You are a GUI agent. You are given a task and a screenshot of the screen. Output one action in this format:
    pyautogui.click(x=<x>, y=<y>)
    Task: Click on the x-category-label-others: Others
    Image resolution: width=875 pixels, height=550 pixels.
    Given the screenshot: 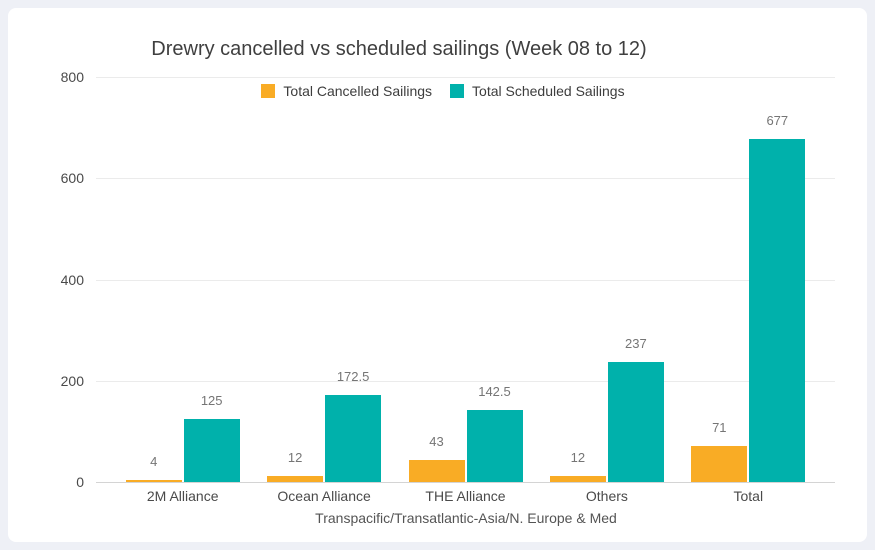 What is the action you would take?
    pyautogui.click(x=606, y=496)
    